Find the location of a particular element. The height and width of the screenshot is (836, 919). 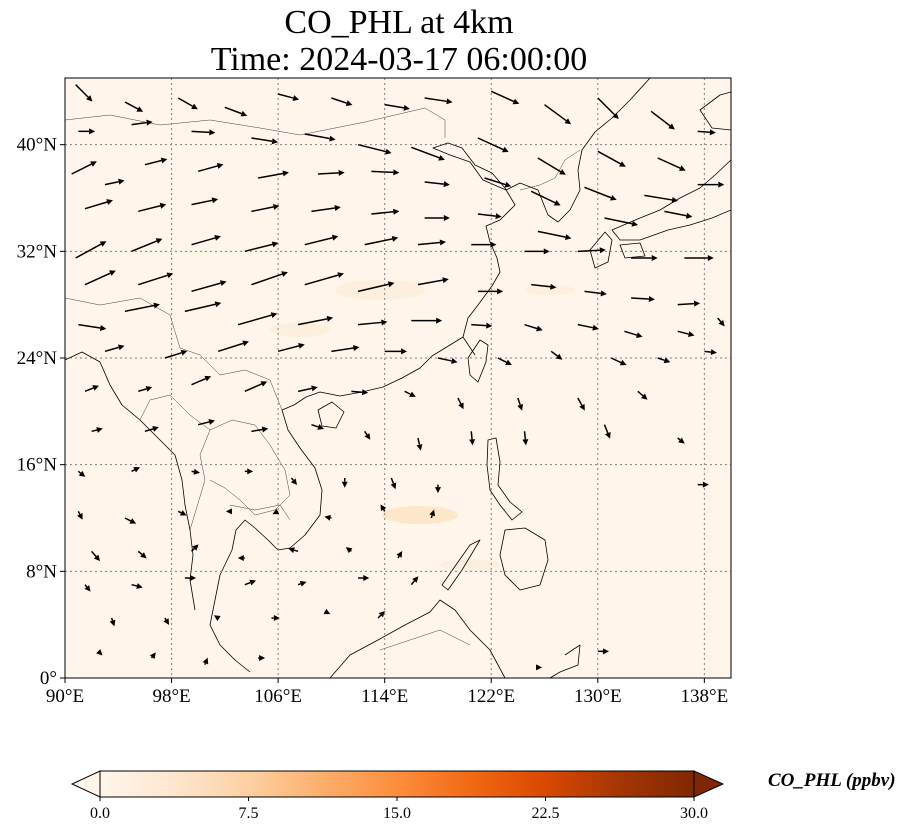

coast-indochina is located at coordinates (266, 541).